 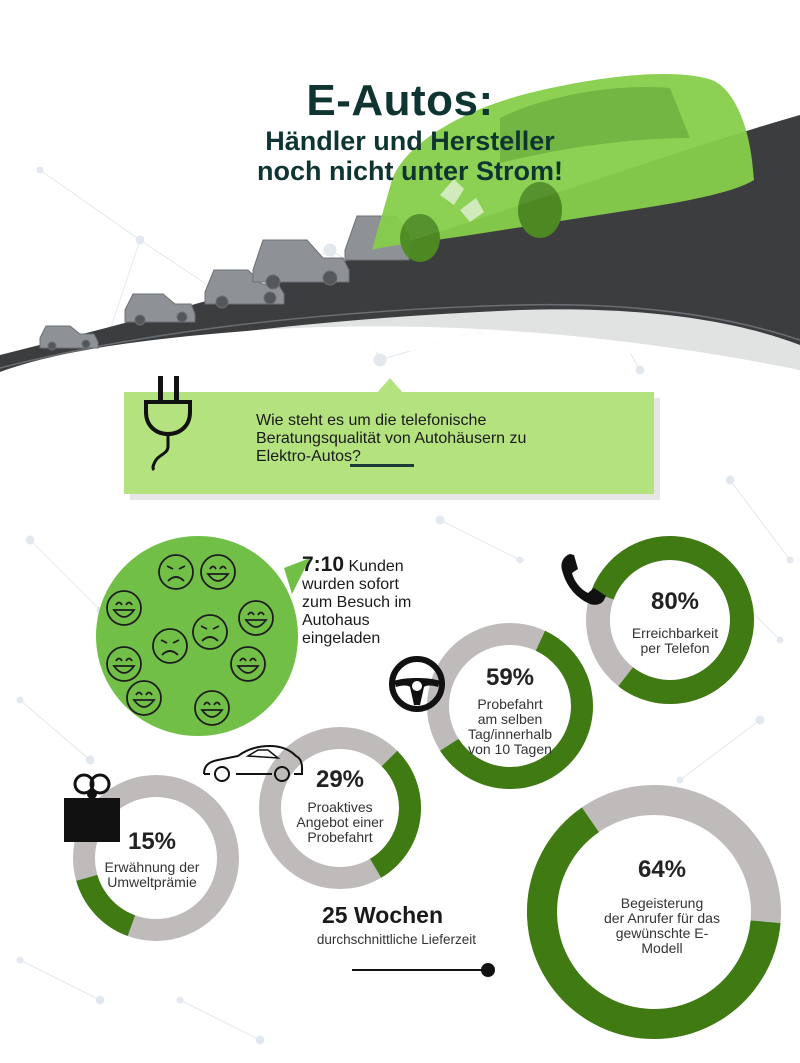 I want to click on stat-begeisterung-label-3: gewünschte E-, so click(x=662, y=933).